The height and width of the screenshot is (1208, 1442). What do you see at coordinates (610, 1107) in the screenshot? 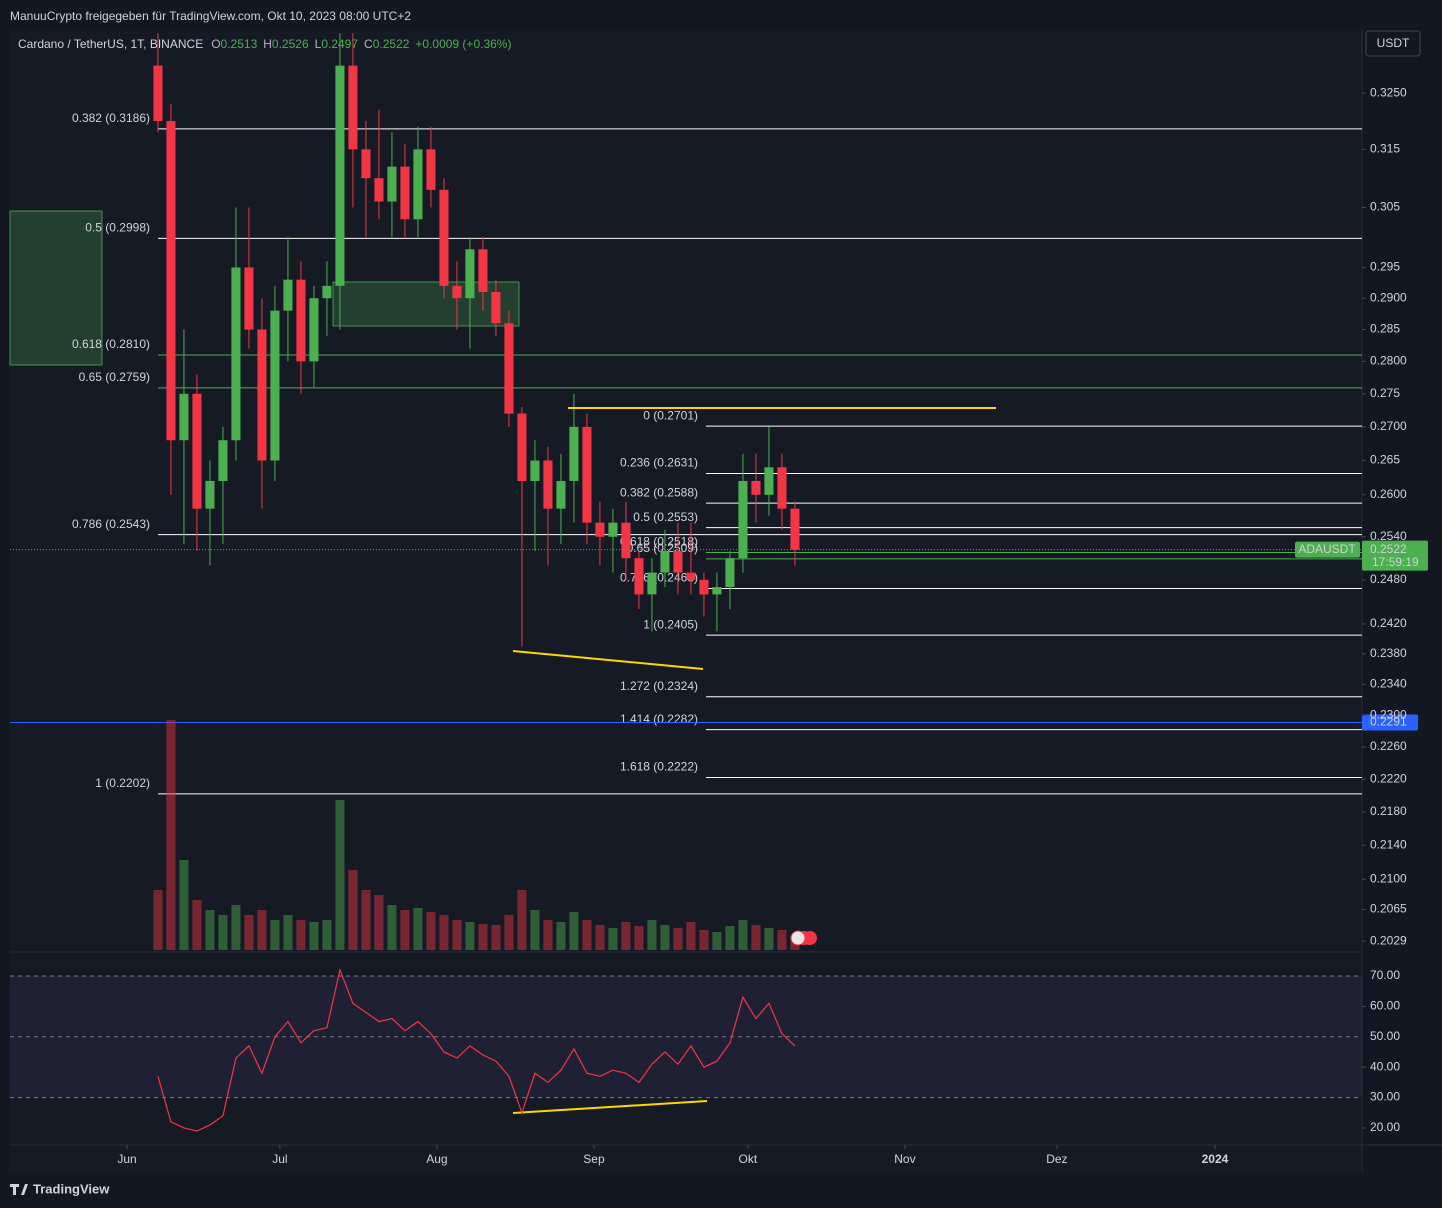
I see `rsi-divergence-line` at bounding box center [610, 1107].